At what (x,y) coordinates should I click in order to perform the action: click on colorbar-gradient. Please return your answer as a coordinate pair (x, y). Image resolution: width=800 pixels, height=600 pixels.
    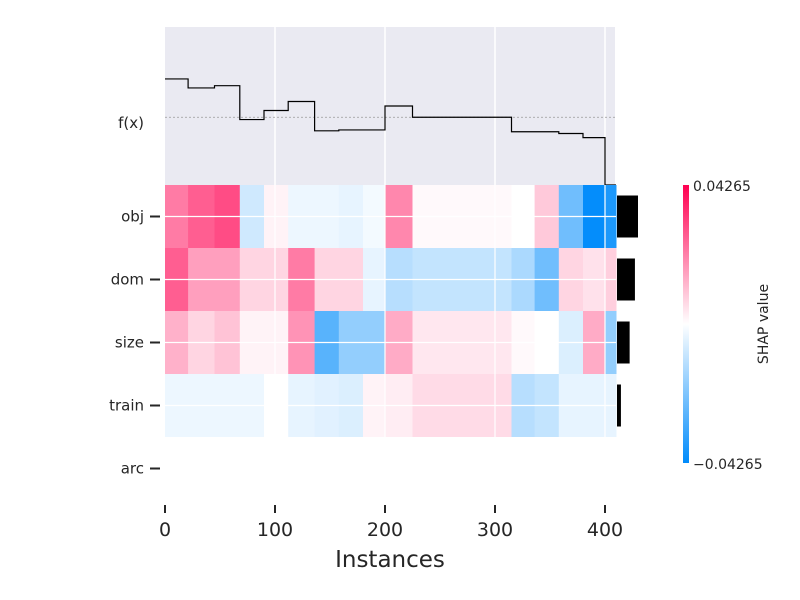
    Looking at the image, I should click on (686, 324).